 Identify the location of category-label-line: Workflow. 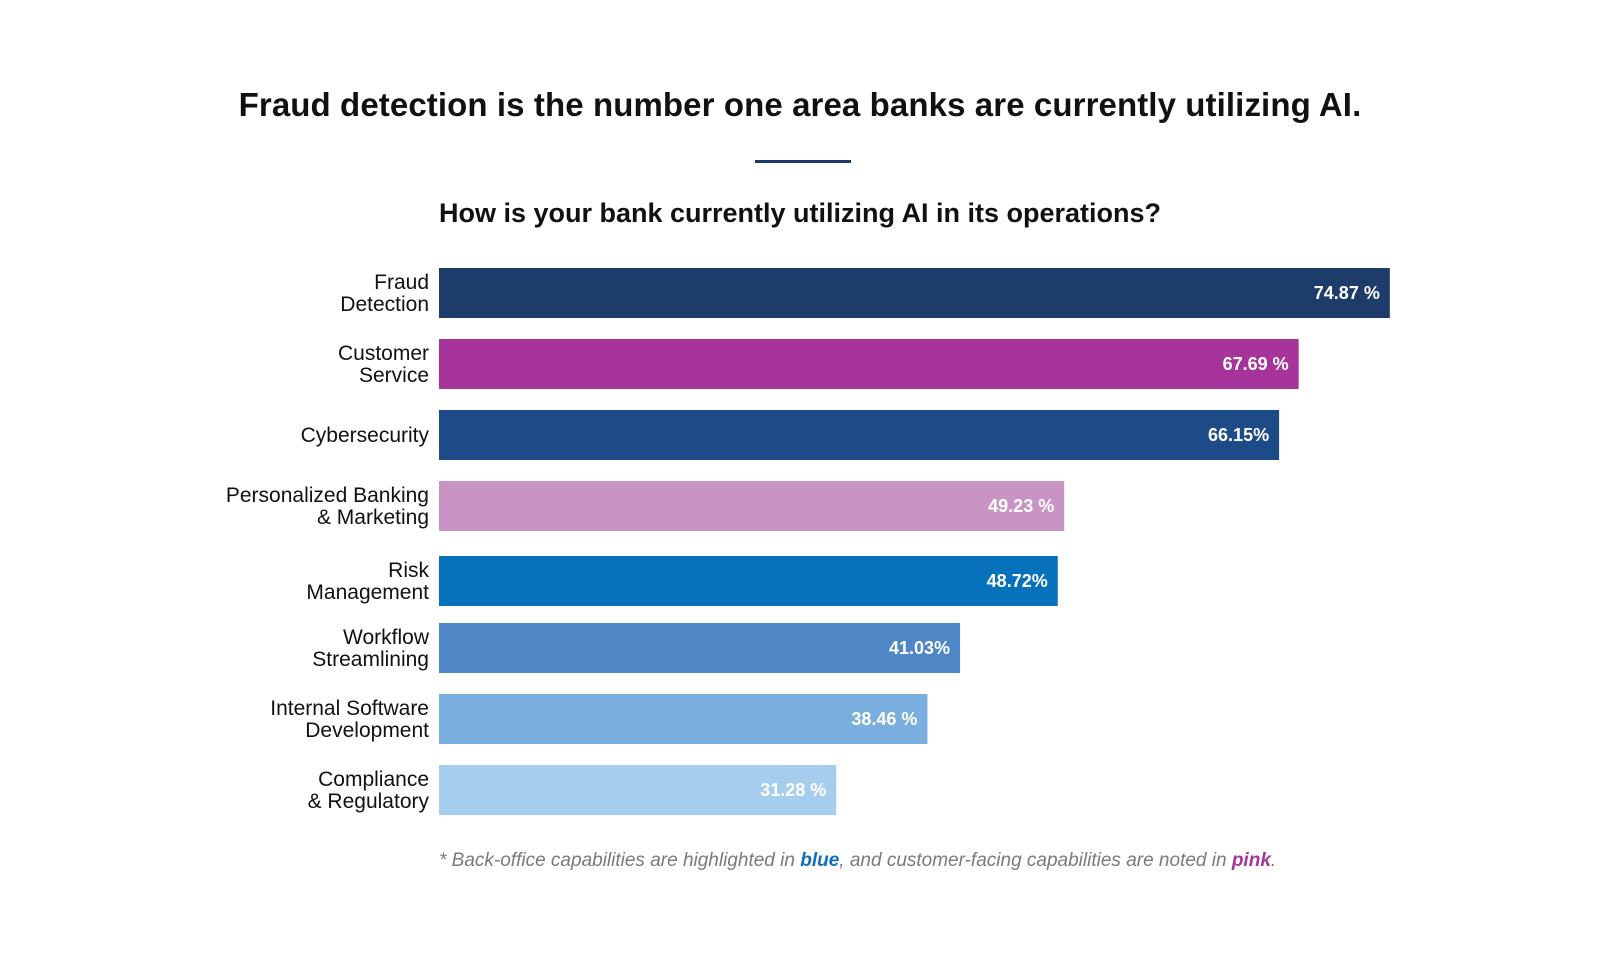
(386, 637).